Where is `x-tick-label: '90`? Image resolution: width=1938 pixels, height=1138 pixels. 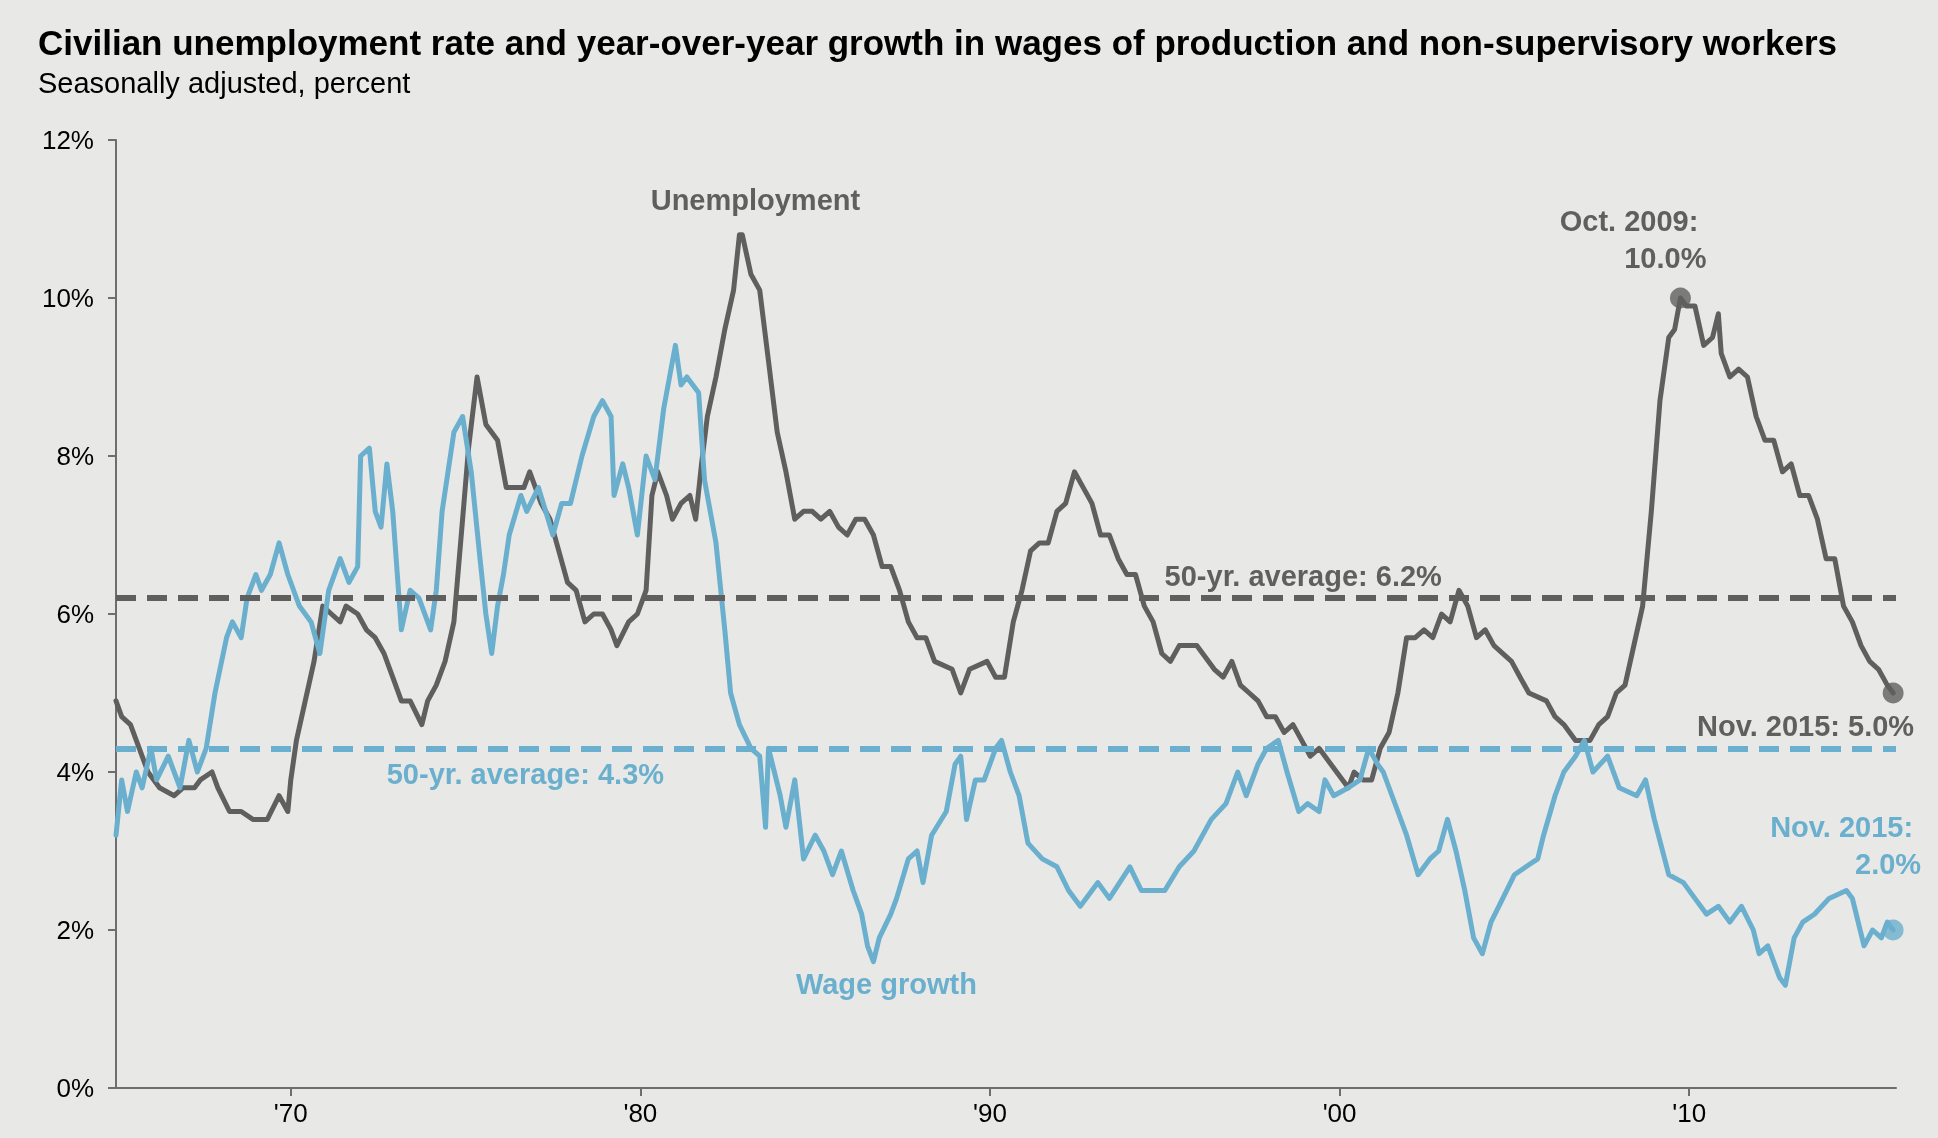 x-tick-label: '90 is located at coordinates (990, 1113).